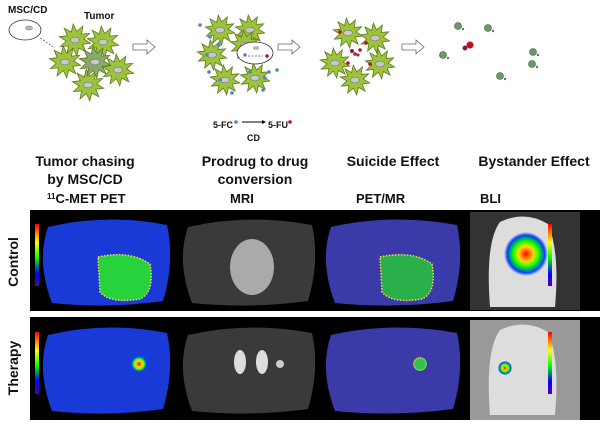 This screenshot has width=600, height=425. What do you see at coordinates (84, 161) in the screenshot?
I see `step-1-label: Tumor chasing` at bounding box center [84, 161].